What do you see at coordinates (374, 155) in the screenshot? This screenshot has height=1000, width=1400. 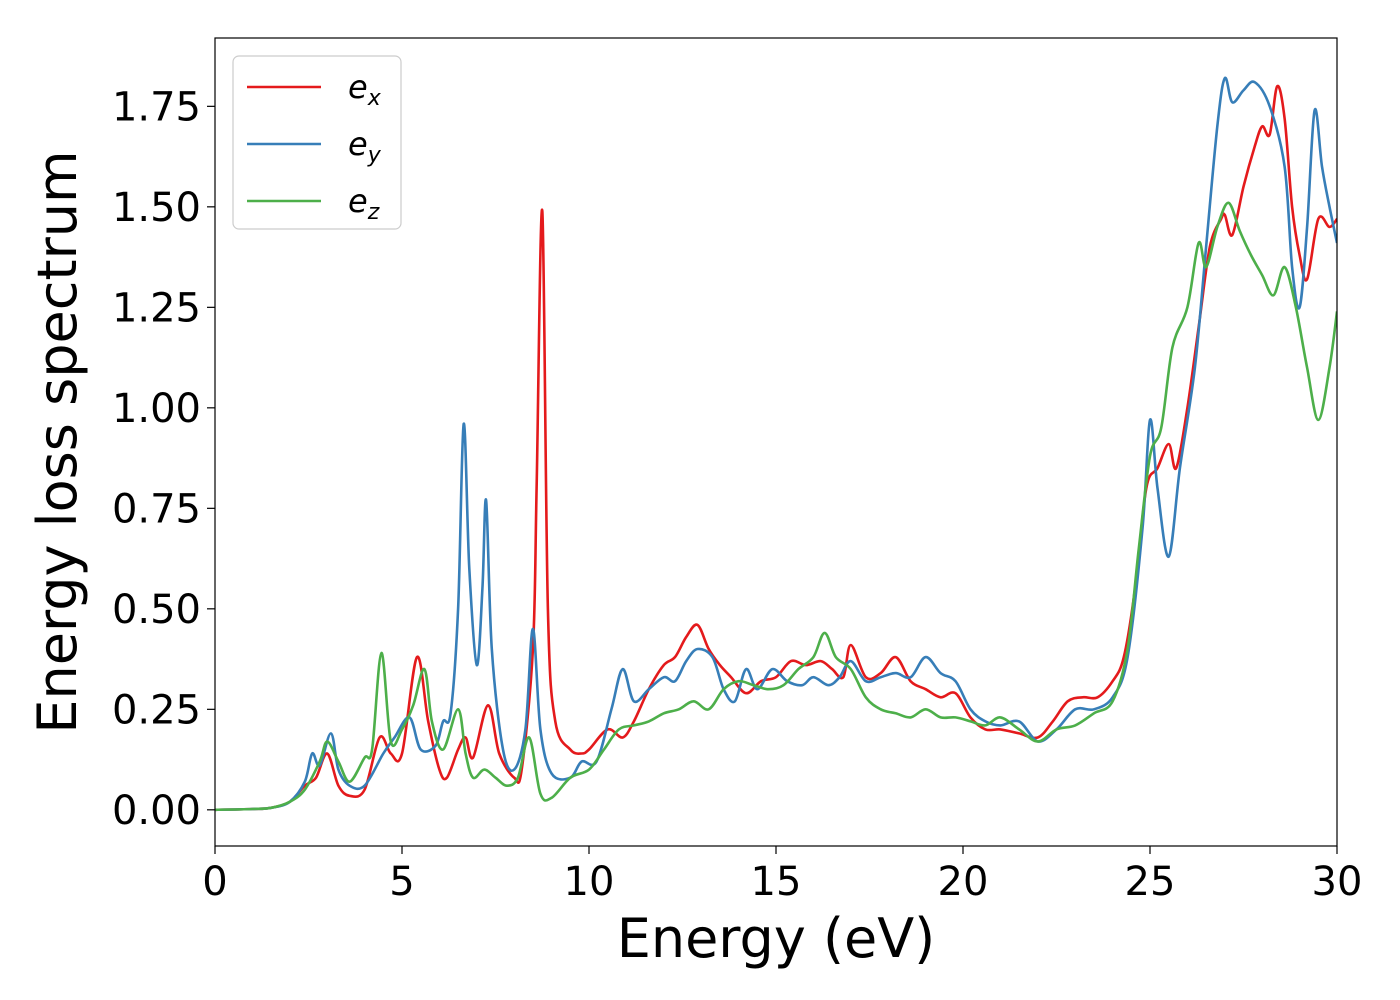 I see `legend-label-subscript: y` at bounding box center [374, 155].